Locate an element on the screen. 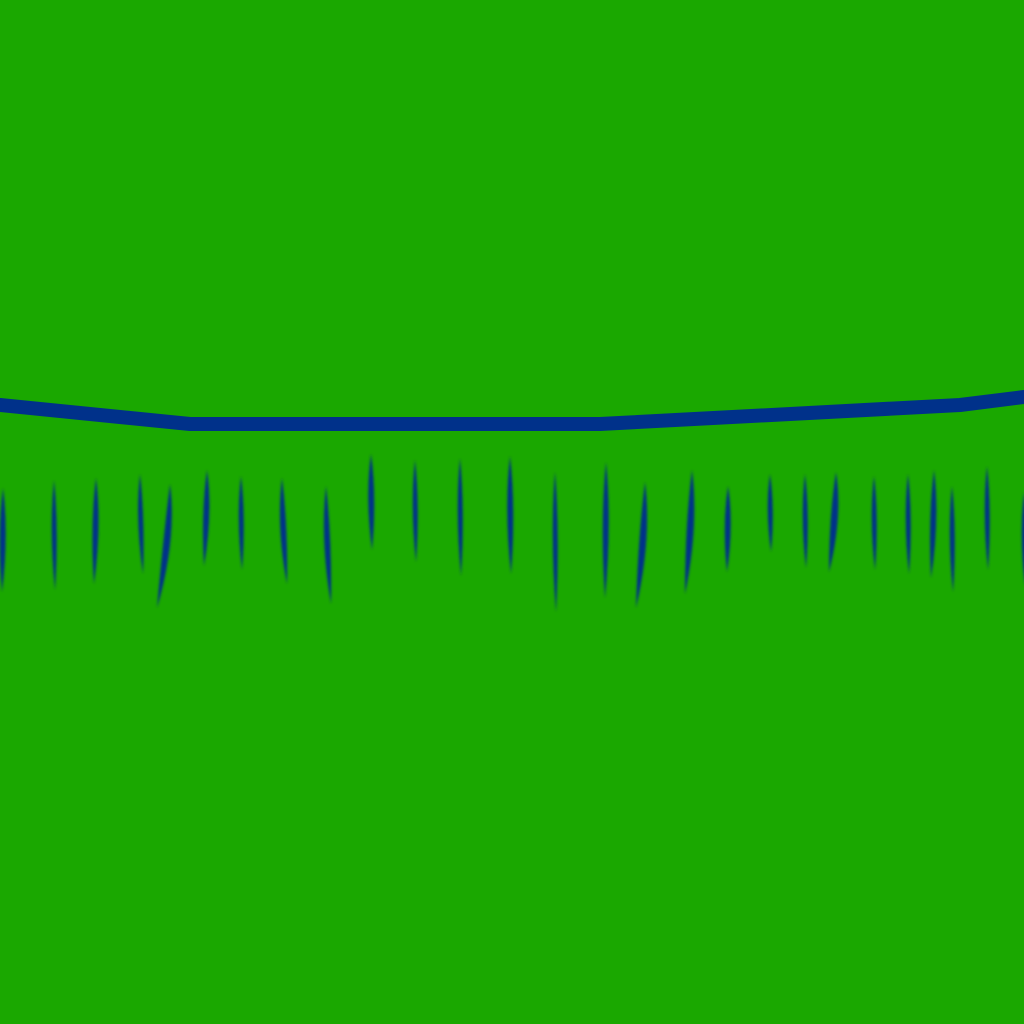 This screenshot has height=1024, width=1024. horizon-line is located at coordinates (512, 410).